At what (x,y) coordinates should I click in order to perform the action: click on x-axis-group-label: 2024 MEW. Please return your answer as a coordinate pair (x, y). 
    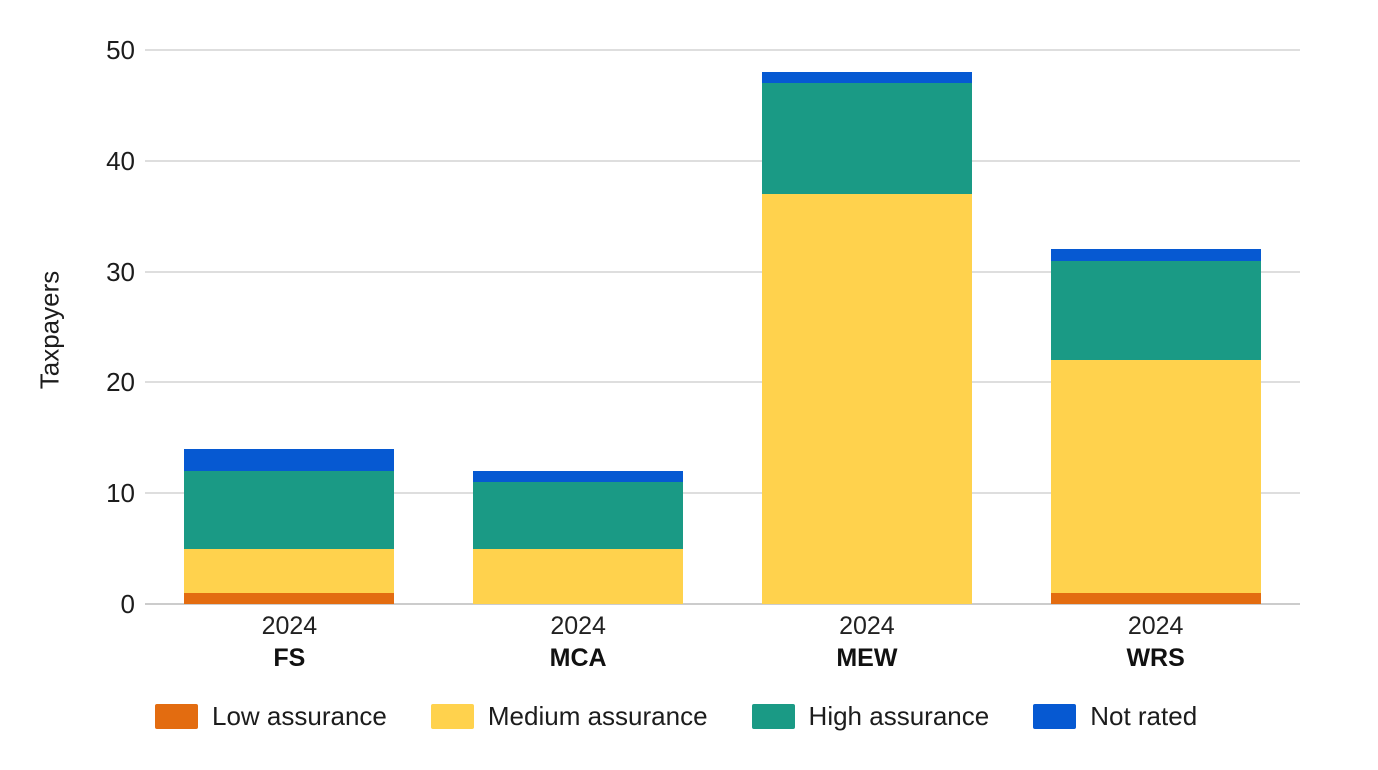
    Looking at the image, I should click on (867, 642).